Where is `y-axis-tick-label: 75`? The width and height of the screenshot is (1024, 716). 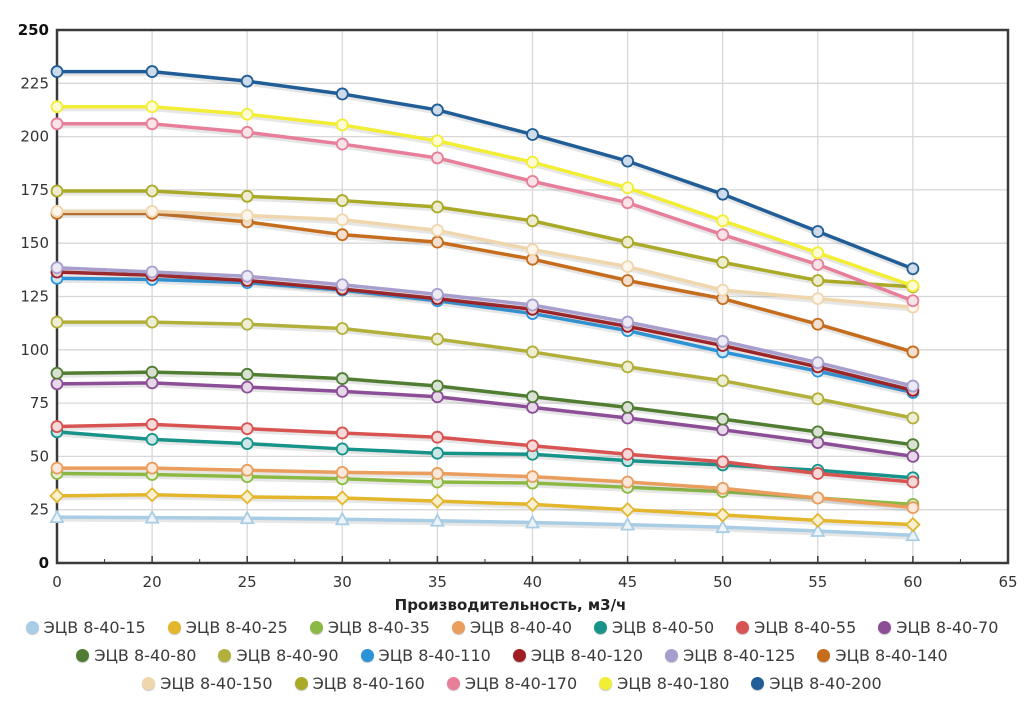
y-axis-tick-label: 75 is located at coordinates (39, 403).